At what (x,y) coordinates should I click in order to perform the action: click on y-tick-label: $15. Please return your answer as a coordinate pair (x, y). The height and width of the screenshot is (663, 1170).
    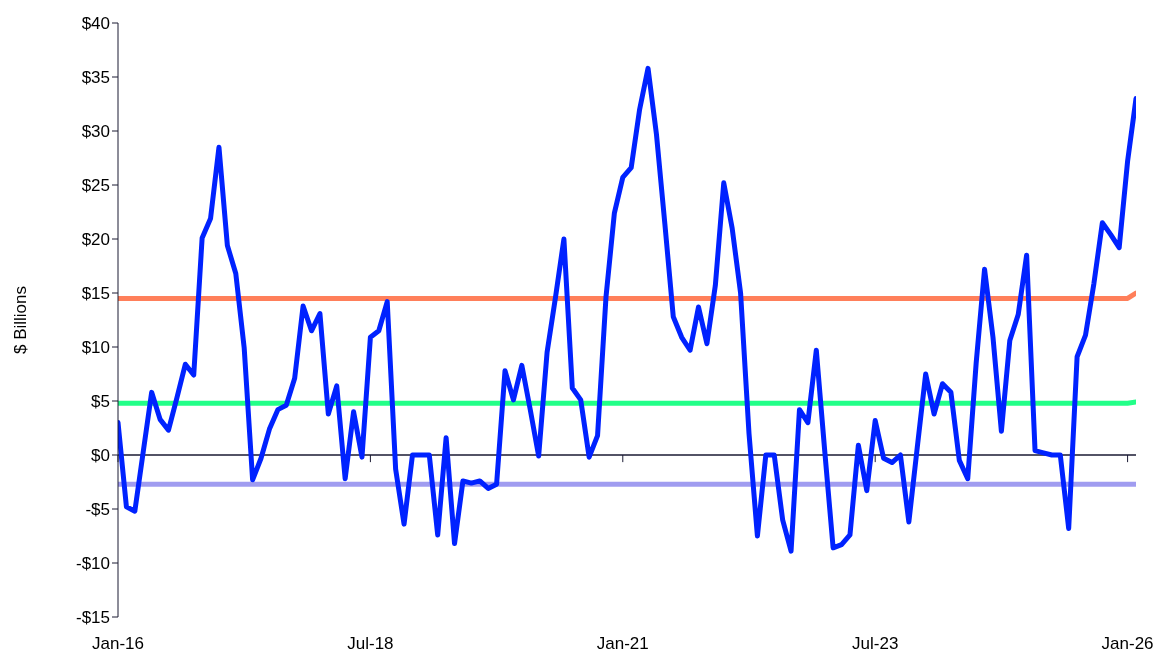
    Looking at the image, I should click on (95, 294).